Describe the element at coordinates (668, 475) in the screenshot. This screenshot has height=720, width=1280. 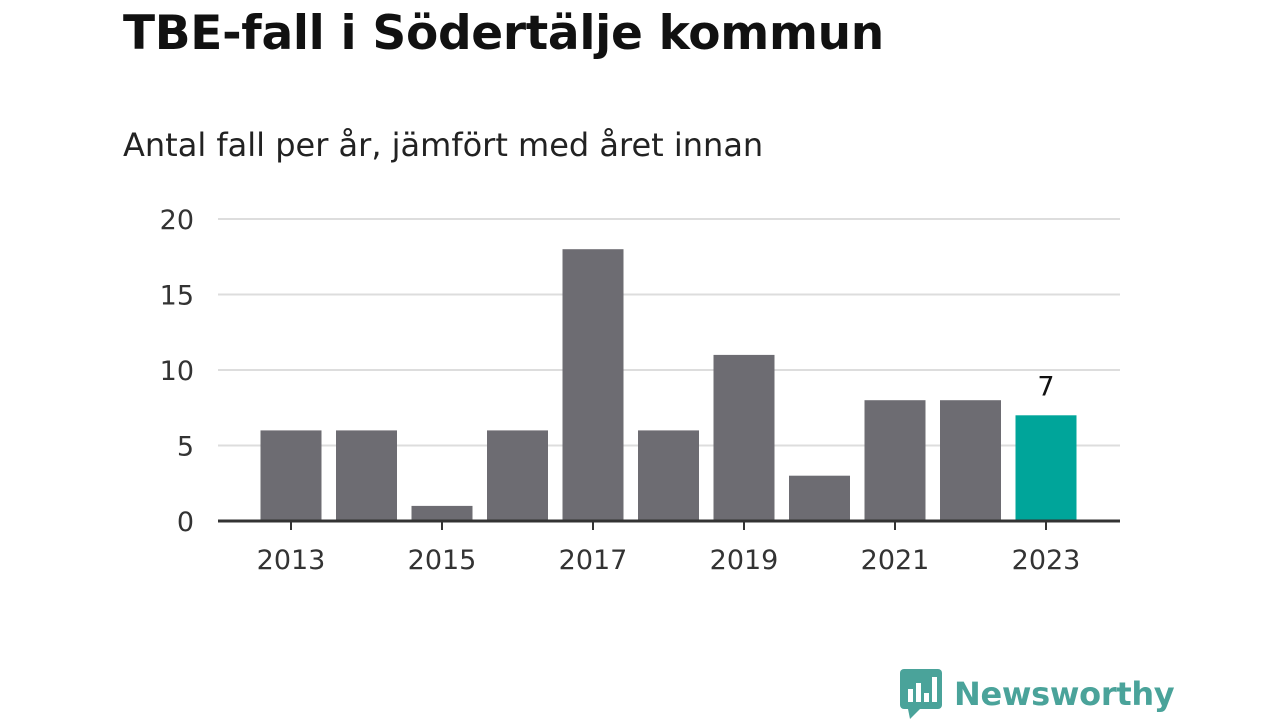
I see `bar-2018` at that location.